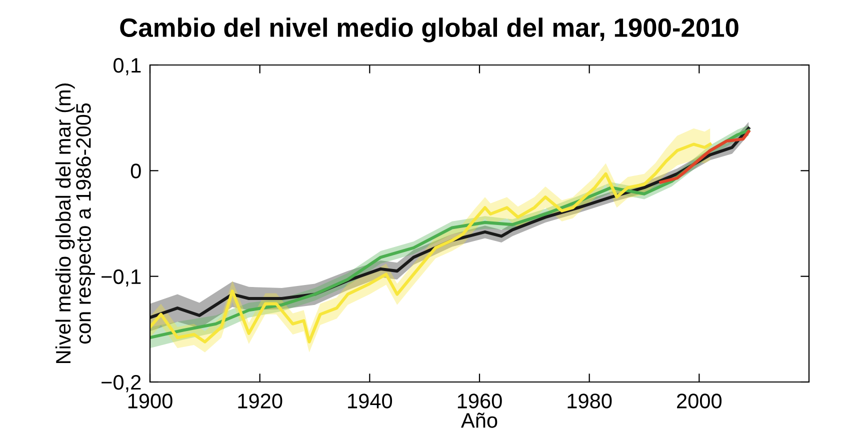 The width and height of the screenshot is (850, 445). What do you see at coordinates (121, 383) in the screenshot?
I see `y-tick-label: −0,2` at bounding box center [121, 383].